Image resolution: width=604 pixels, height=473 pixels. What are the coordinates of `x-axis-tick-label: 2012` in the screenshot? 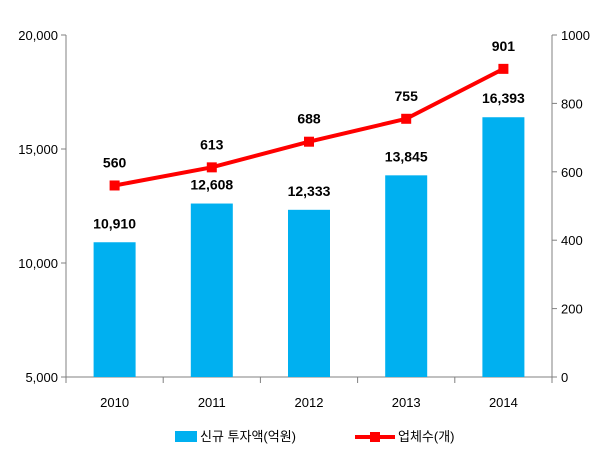 It's located at (309, 402).